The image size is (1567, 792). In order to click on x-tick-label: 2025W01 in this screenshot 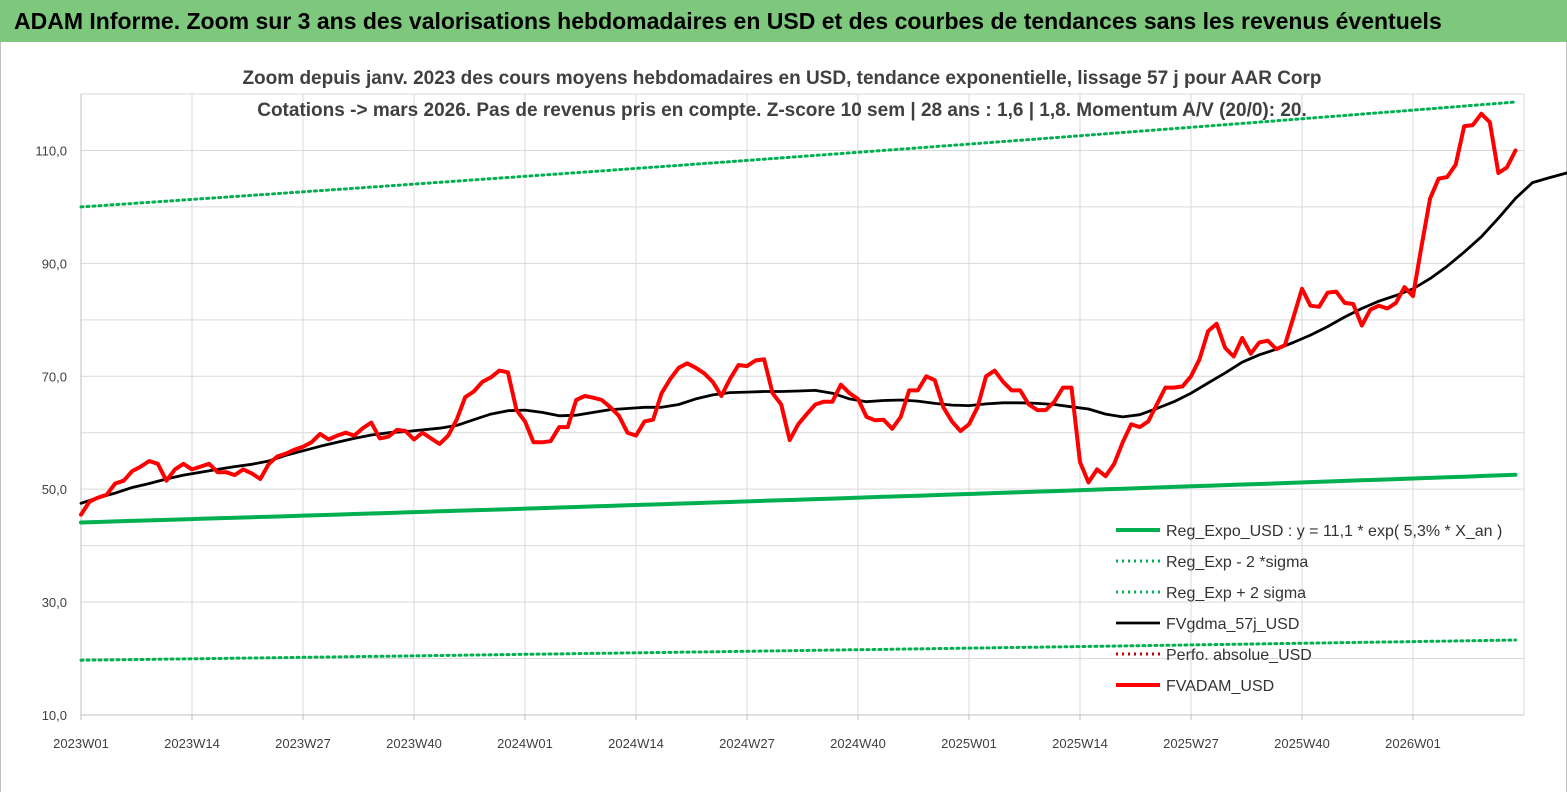, I will do `click(969, 743)`.